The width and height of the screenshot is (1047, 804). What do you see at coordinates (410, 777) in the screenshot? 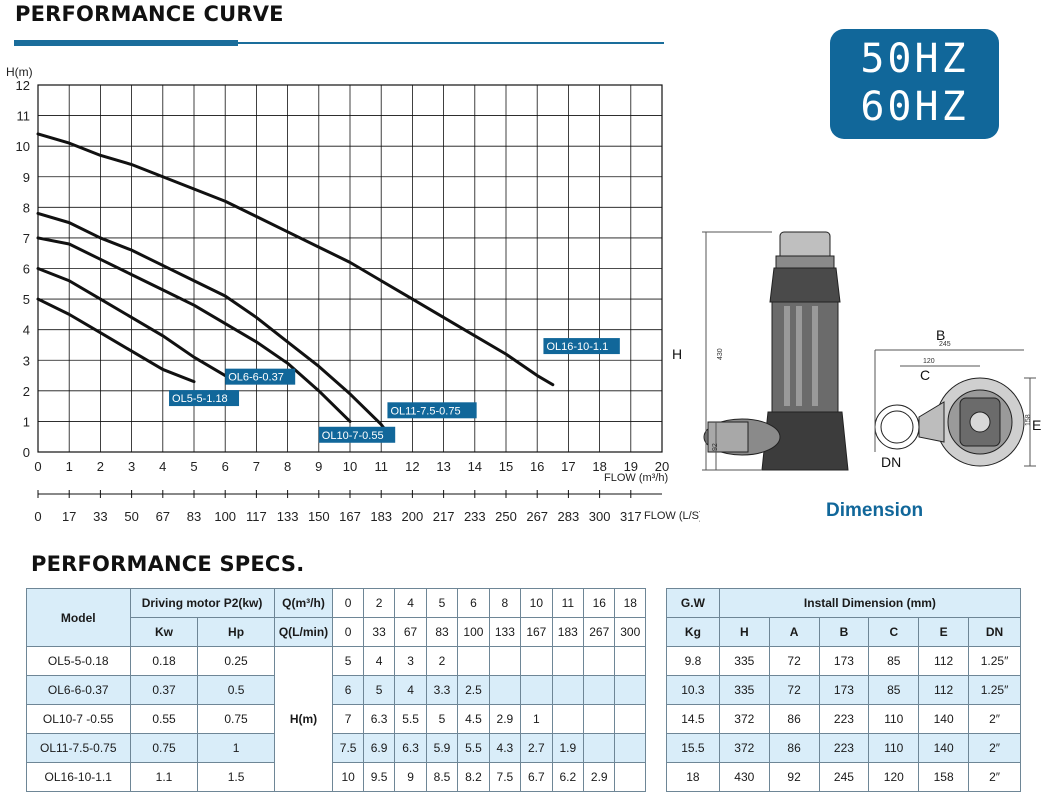
I see `h-value-cell: 9` at bounding box center [410, 777].